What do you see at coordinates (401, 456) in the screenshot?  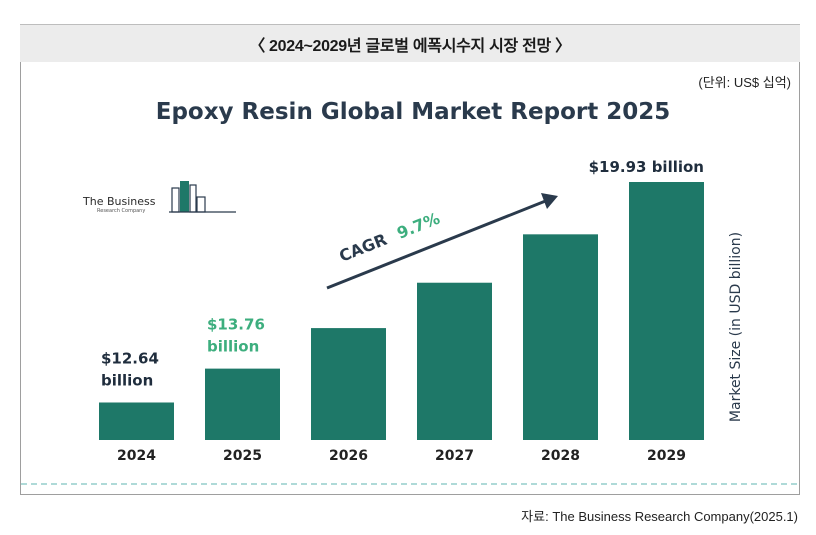 I see `category-labels: 2024 2025 2026 2027 2028 2029` at bounding box center [401, 456].